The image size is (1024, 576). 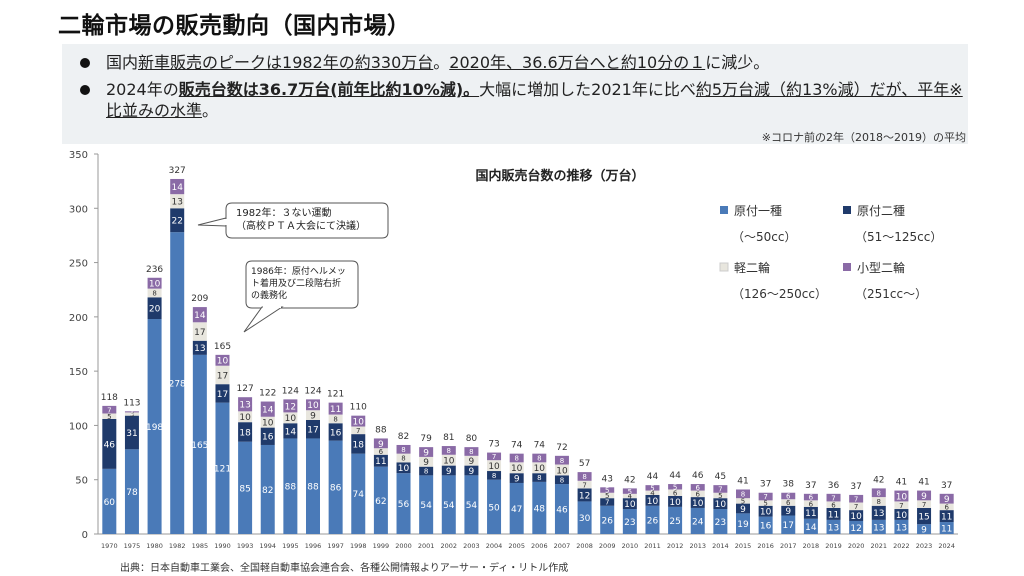 I want to click on segment-value-label: 54, so click(x=472, y=506).